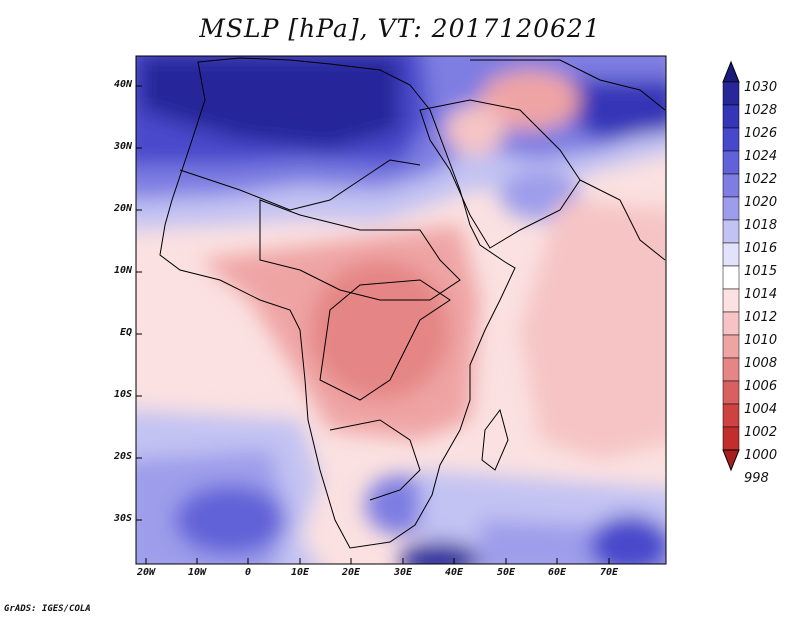 This screenshot has height=618, width=800. Describe the element at coordinates (454, 572) in the screenshot. I see `lon-tick-label: 40E` at that location.